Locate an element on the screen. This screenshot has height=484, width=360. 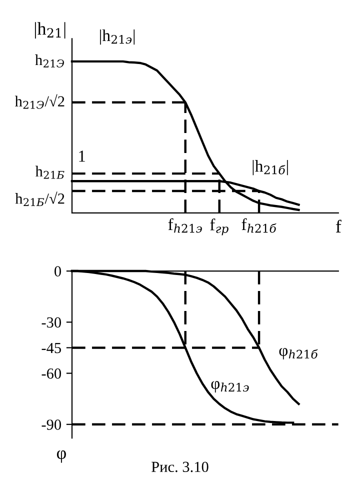
y-tick-label: -45 is located at coordinates (51, 348).